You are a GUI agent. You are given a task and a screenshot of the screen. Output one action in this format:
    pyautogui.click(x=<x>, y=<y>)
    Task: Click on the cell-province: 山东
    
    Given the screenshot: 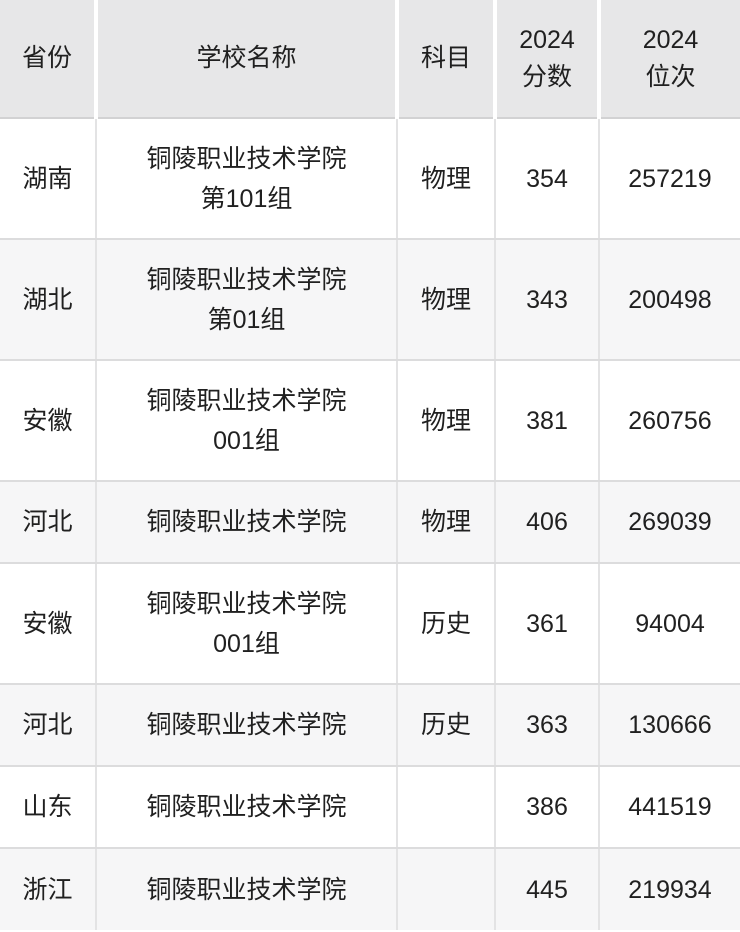 What is the action you would take?
    pyautogui.click(x=48, y=807)
    